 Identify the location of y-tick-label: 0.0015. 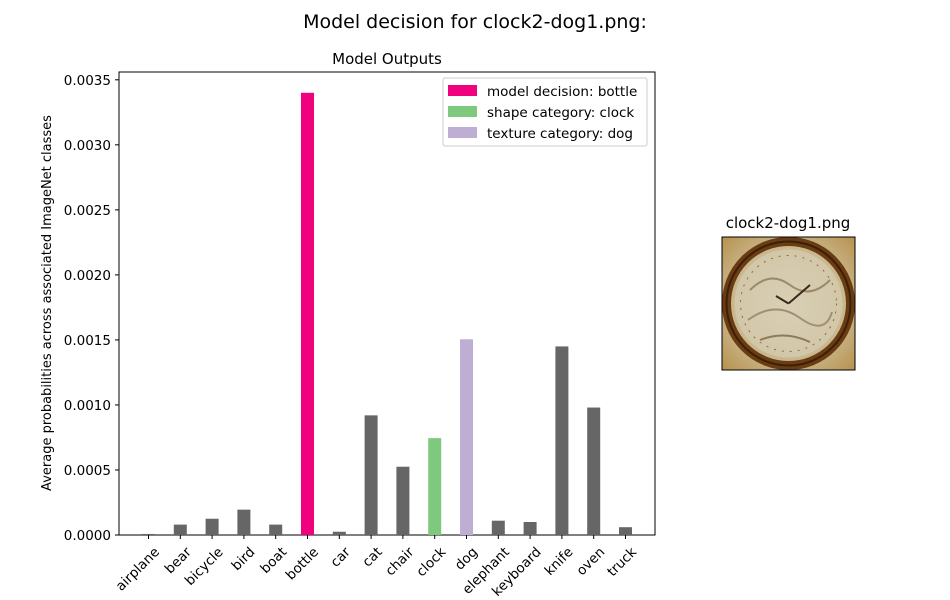
(87, 341).